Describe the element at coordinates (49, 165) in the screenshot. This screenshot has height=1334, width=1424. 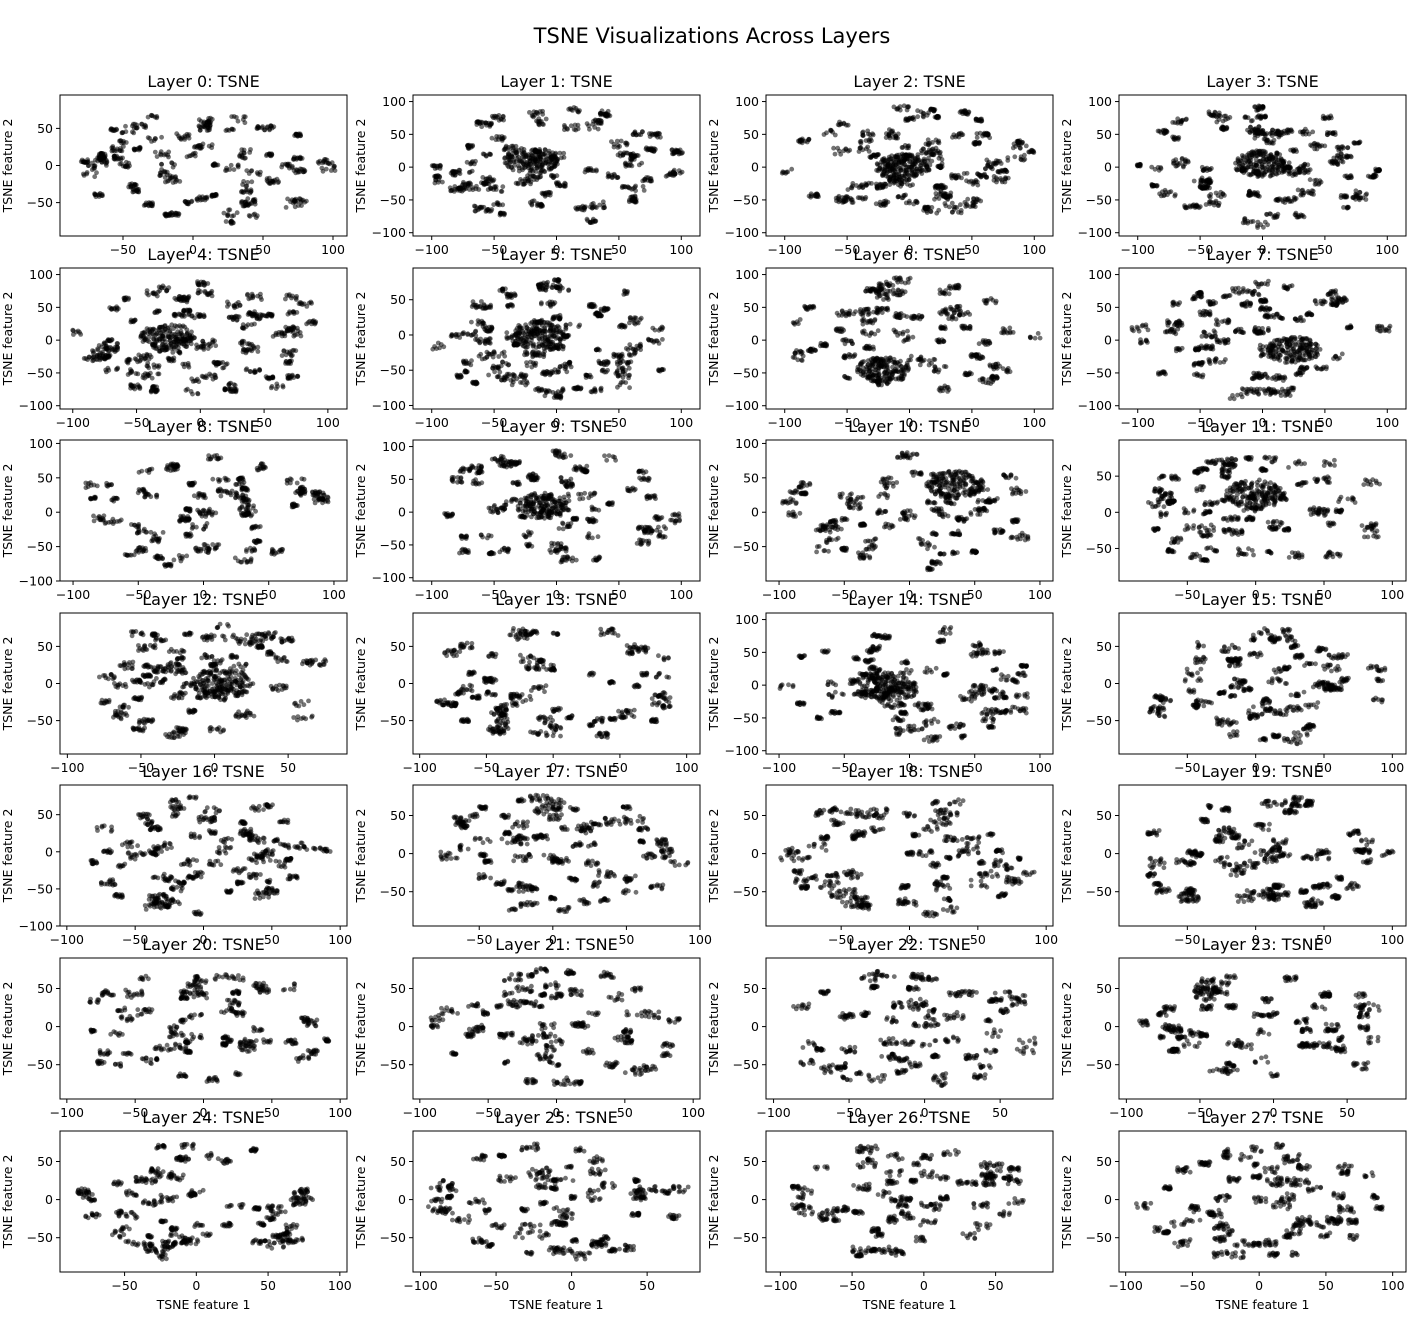
I see `ytick-label-0-1: 0` at that location.